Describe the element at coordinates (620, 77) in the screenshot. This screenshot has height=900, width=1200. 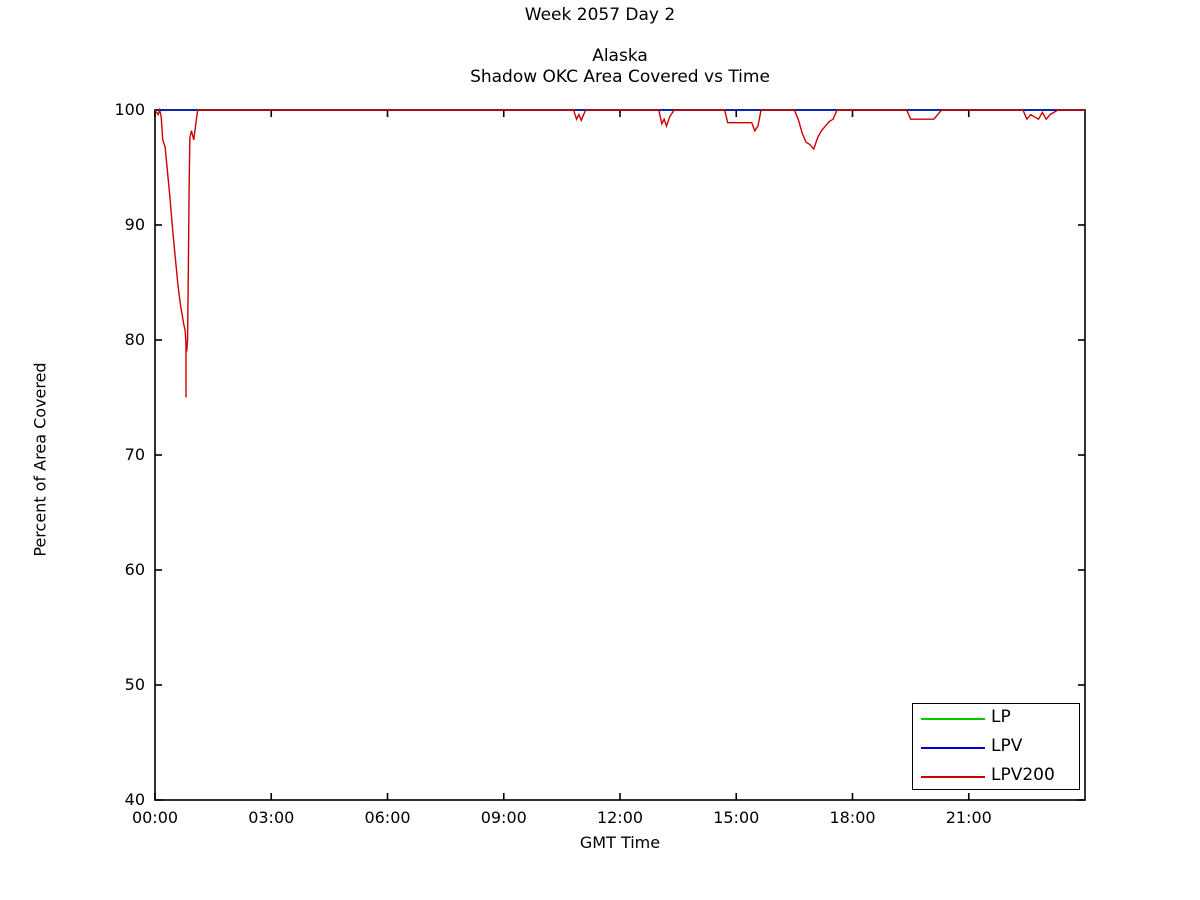
I see `axes-title-line-2: Shadow OKC Area Covered vs Time` at that location.